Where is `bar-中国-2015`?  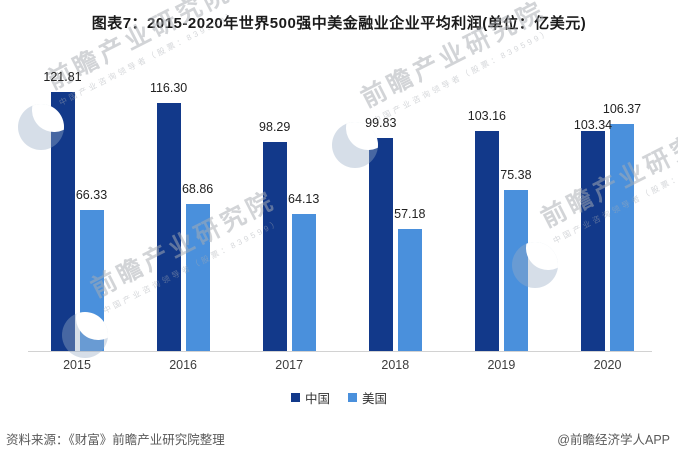
bar-中国-2015 is located at coordinates (62, 221).